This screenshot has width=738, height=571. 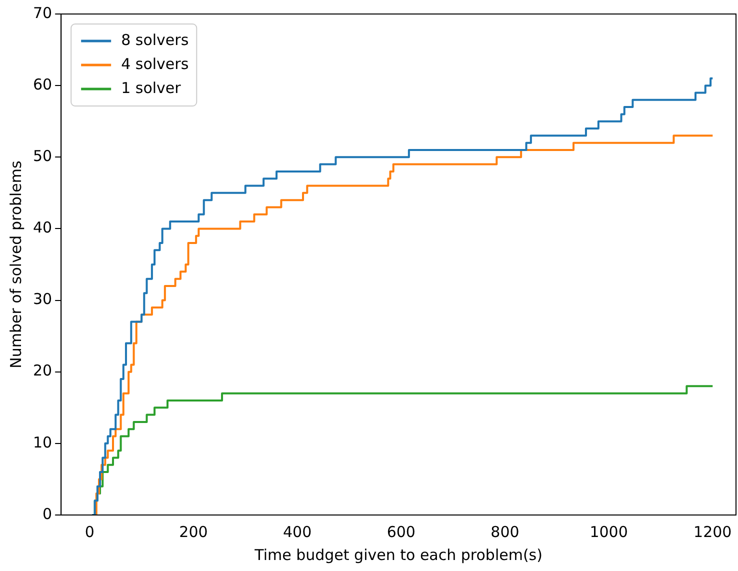 What do you see at coordinates (42, 156) in the screenshot?
I see `y-tick-label: 50` at bounding box center [42, 156].